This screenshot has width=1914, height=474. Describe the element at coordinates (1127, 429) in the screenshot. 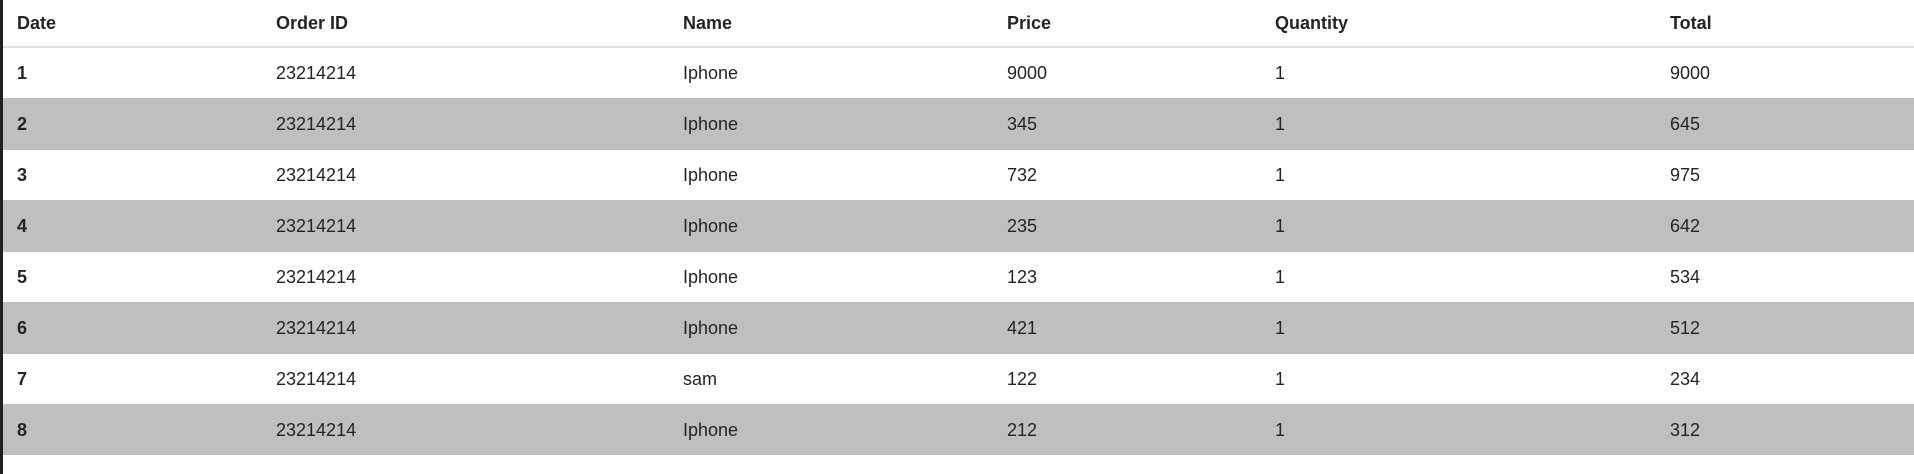

I see `cell-price: 212` at that location.